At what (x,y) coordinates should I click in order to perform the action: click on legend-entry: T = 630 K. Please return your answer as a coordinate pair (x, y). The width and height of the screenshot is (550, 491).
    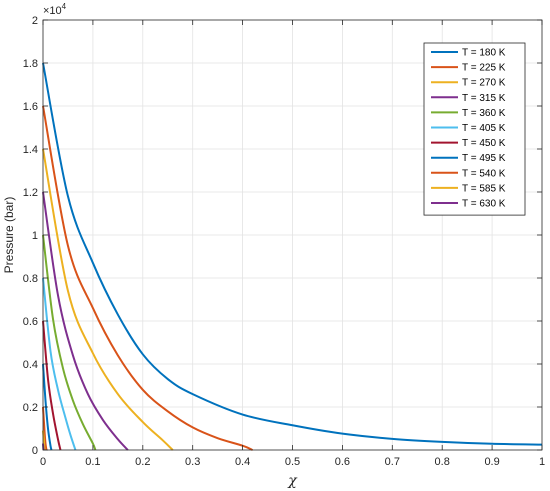
    Looking at the image, I should click on (484, 204).